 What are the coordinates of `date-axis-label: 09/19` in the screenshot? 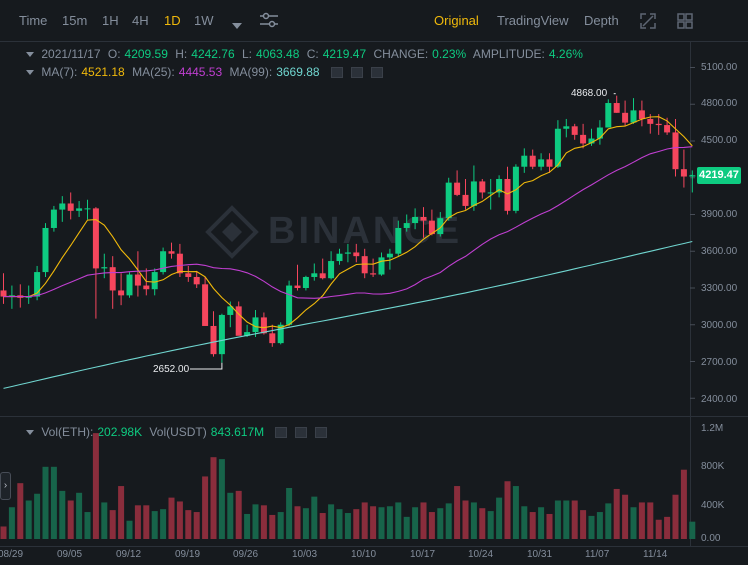 It's located at (188, 554).